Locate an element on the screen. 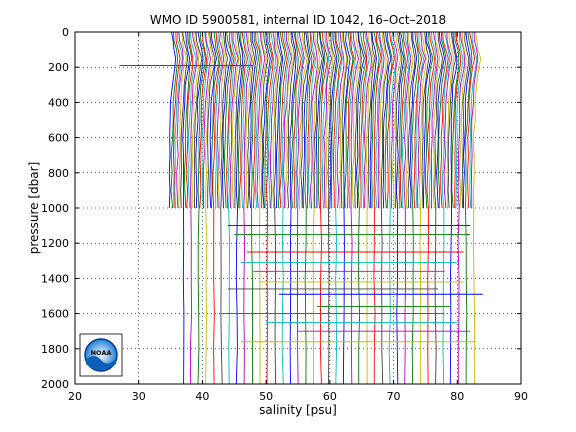  y-tick-label: 0 is located at coordinates (65, 32).